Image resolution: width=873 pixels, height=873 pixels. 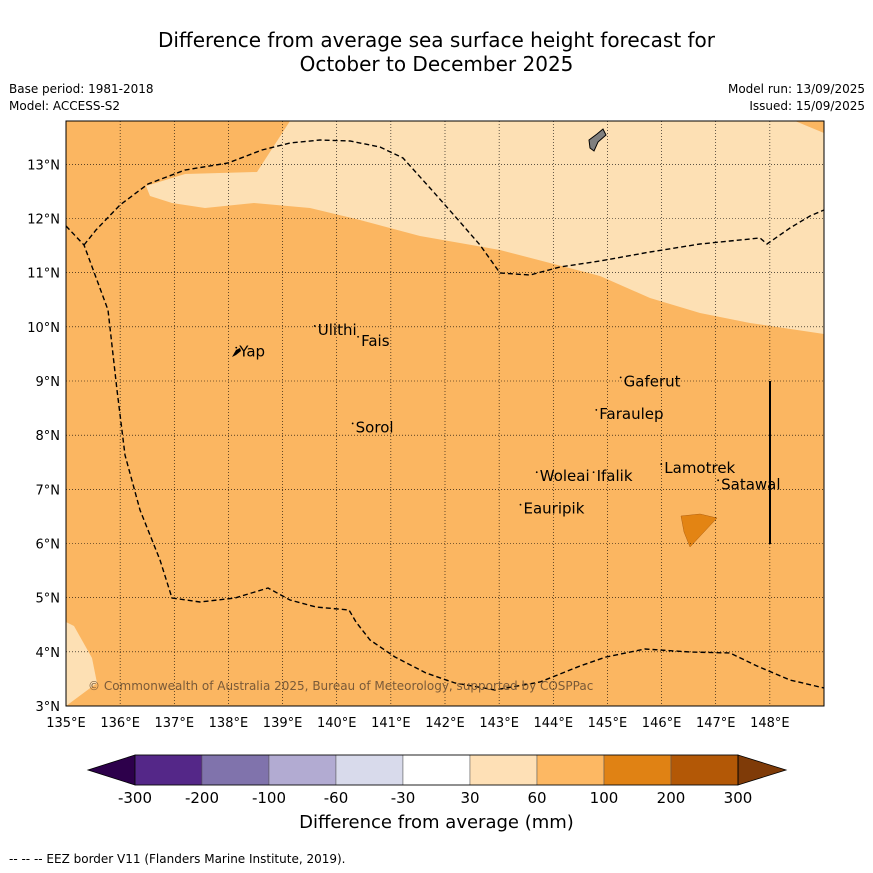 What do you see at coordinates (762, 770) in the screenshot?
I see `colorbar-max-extend` at bounding box center [762, 770].